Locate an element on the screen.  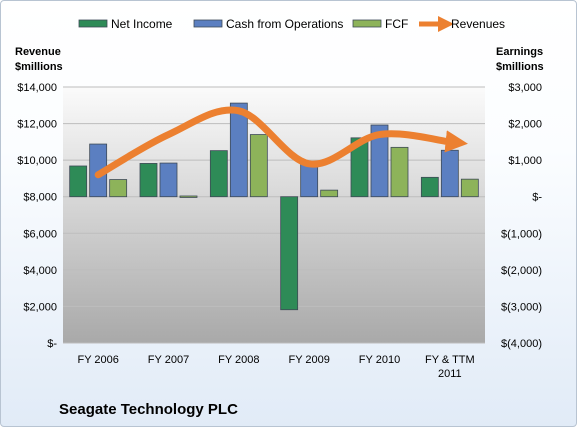
left-axis-title-line1: Revenue is located at coordinates (38, 52).